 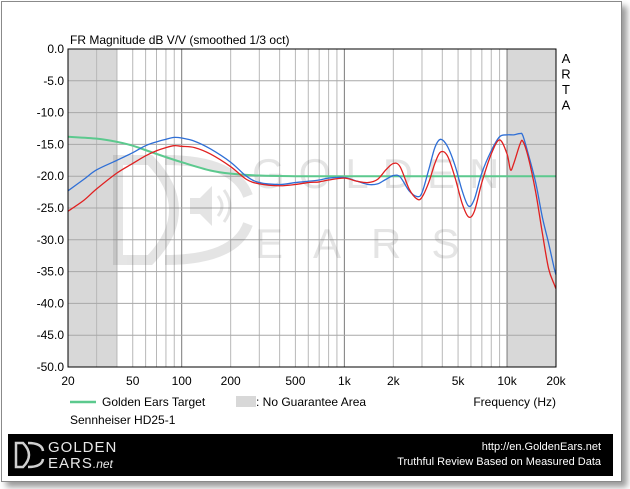 What do you see at coordinates (201, 206) in the screenshot?
I see `speaker-icon` at bounding box center [201, 206].